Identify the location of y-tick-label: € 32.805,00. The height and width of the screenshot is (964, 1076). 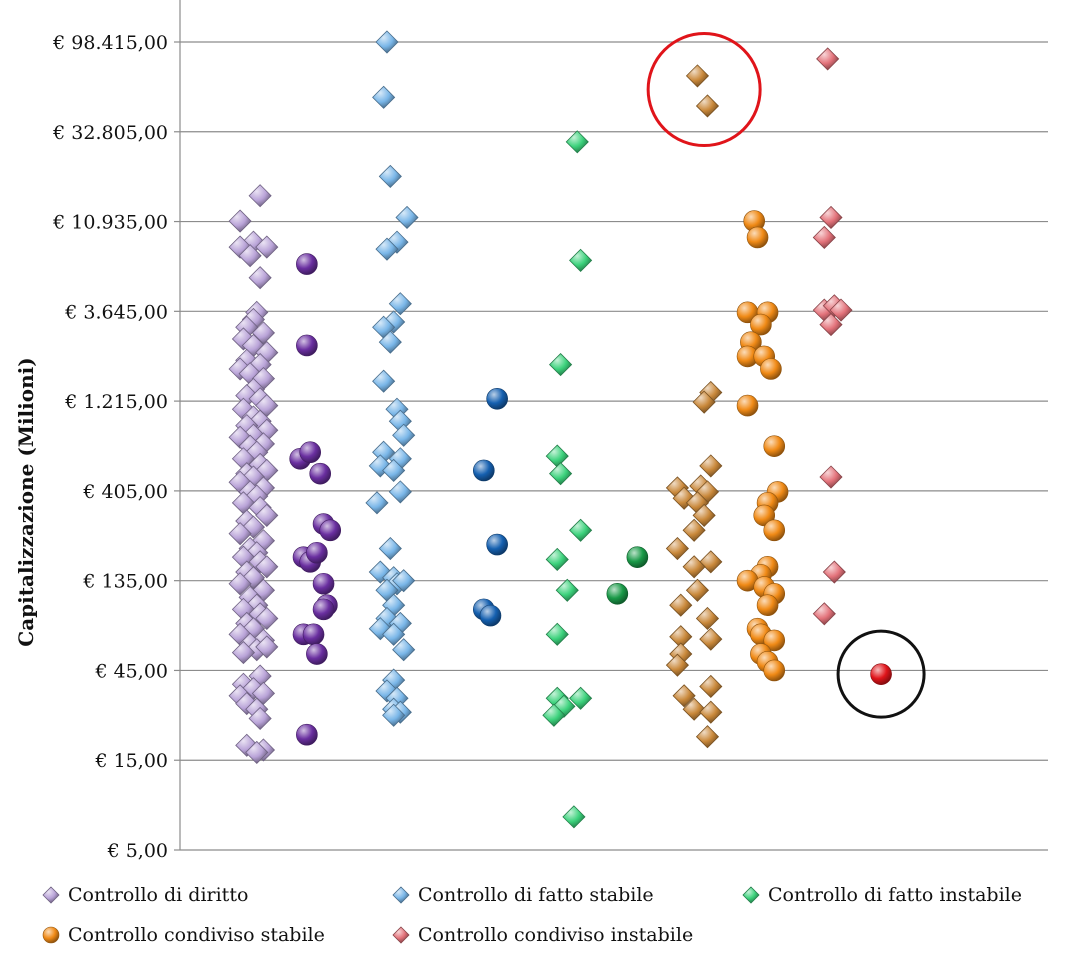
(110, 133).